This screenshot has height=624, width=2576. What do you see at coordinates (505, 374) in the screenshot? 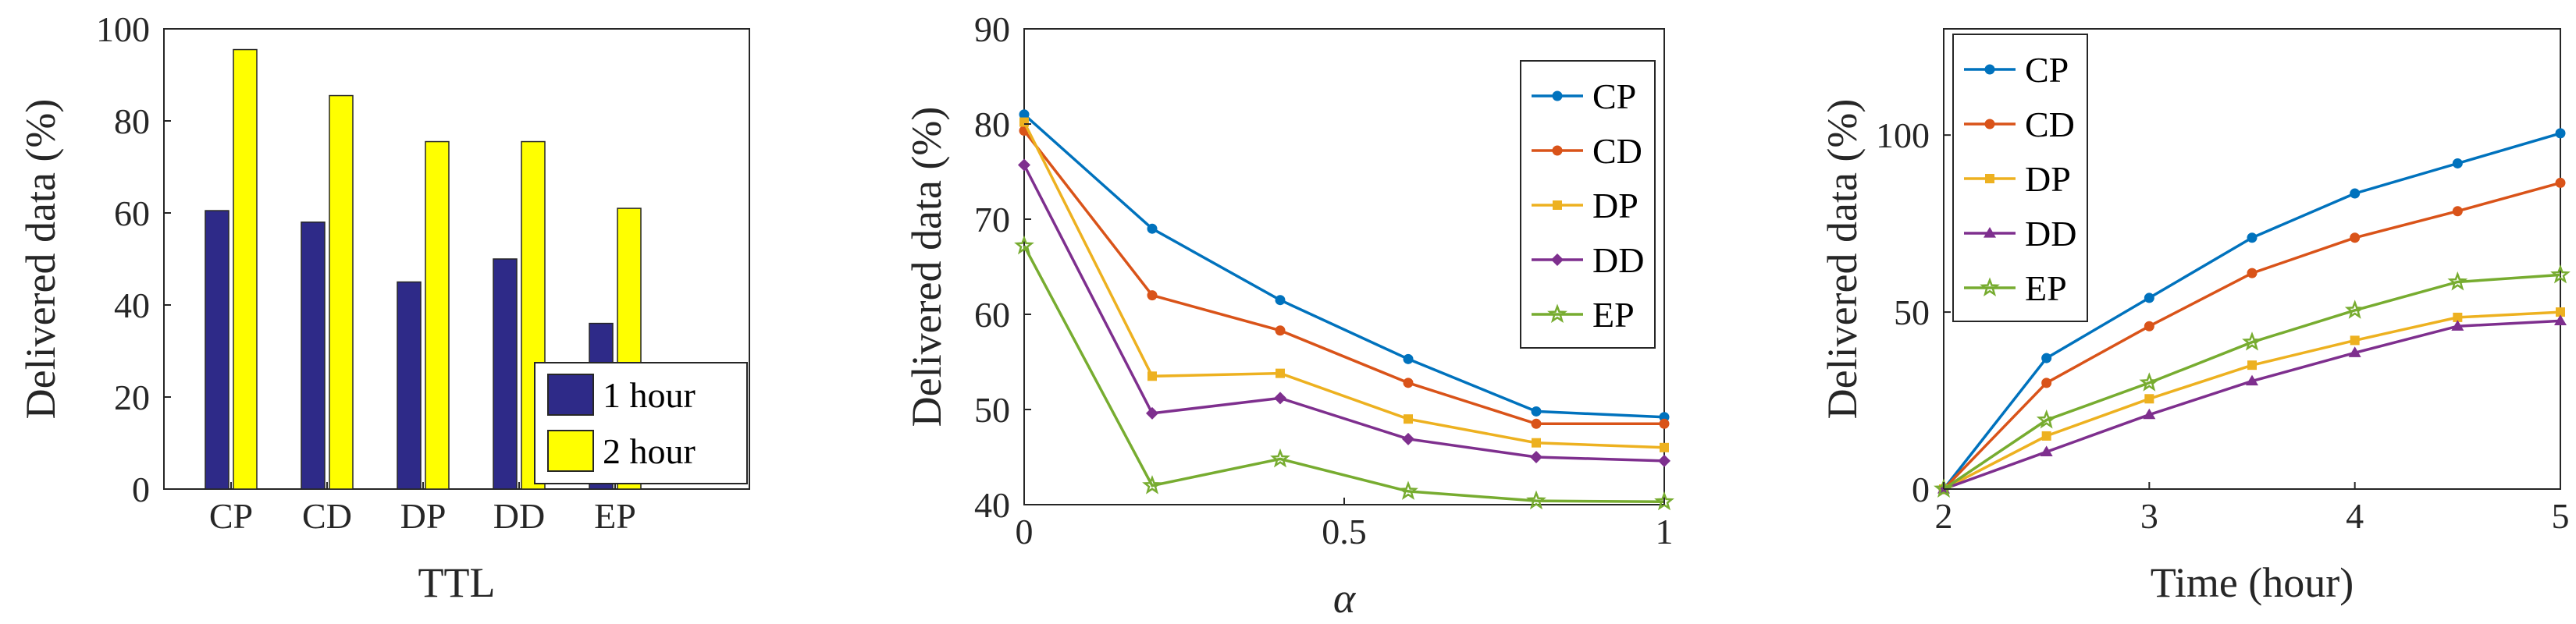
I see `bar-1-hour-dd` at bounding box center [505, 374].